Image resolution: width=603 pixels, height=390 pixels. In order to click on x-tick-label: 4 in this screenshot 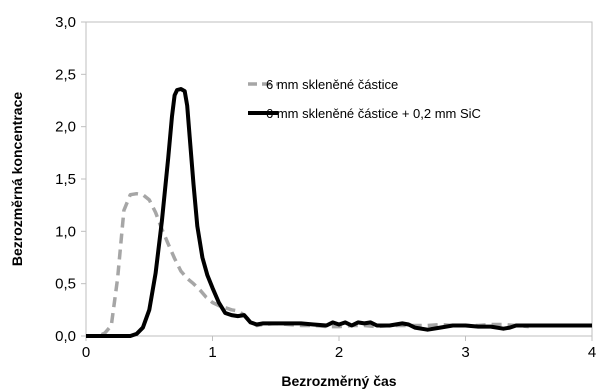, I will do `click(592, 352)`.